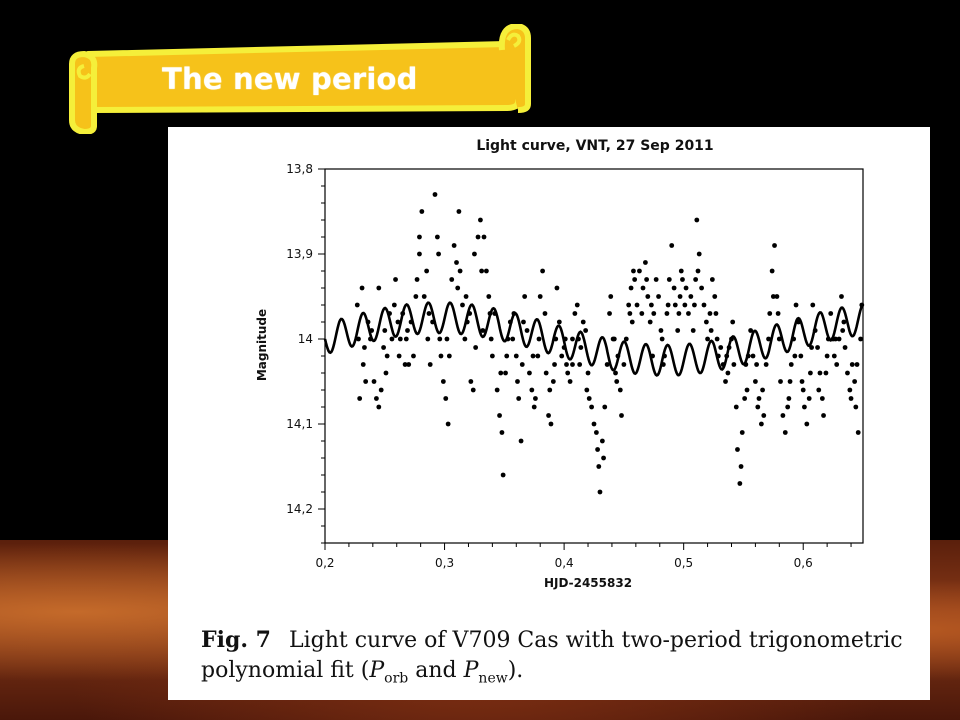 The image size is (960, 720). Describe the element at coordinates (324, 563) in the screenshot. I see `x-tick-label: 0,2` at that location.